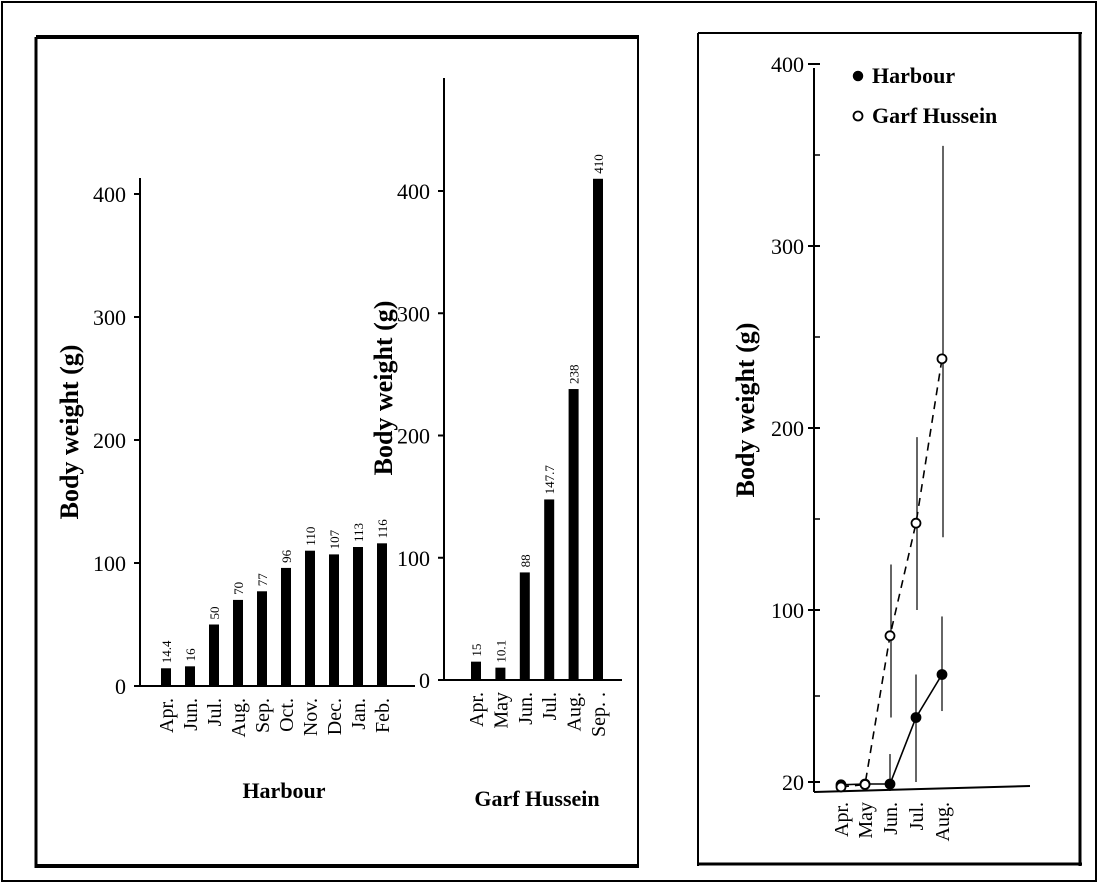 The image size is (1098, 883). What do you see at coordinates (311, 717) in the screenshot?
I see `category-label: Nov.` at bounding box center [311, 717].